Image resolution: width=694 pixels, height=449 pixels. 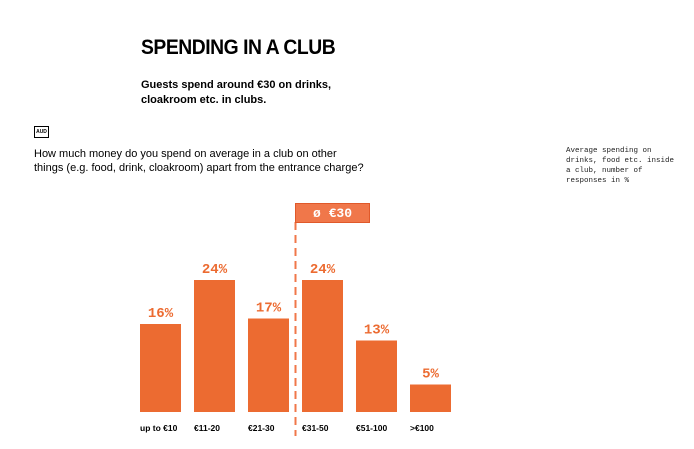 What do you see at coordinates (422, 428) in the screenshot?
I see `category-label-6: >€100` at bounding box center [422, 428].